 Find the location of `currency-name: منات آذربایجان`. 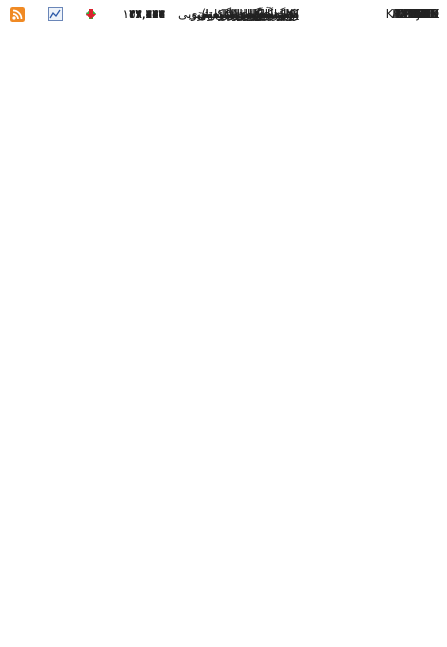

currency-name: منات آذربایجان is located at coordinates (262, 14).